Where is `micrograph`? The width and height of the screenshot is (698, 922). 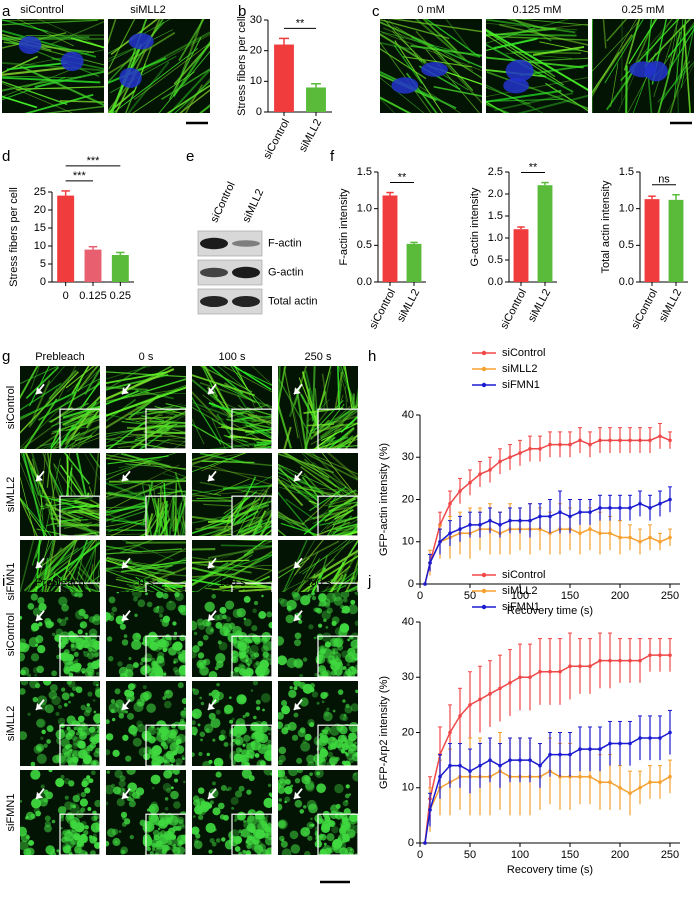
micrograph is located at coordinates (318, 494).